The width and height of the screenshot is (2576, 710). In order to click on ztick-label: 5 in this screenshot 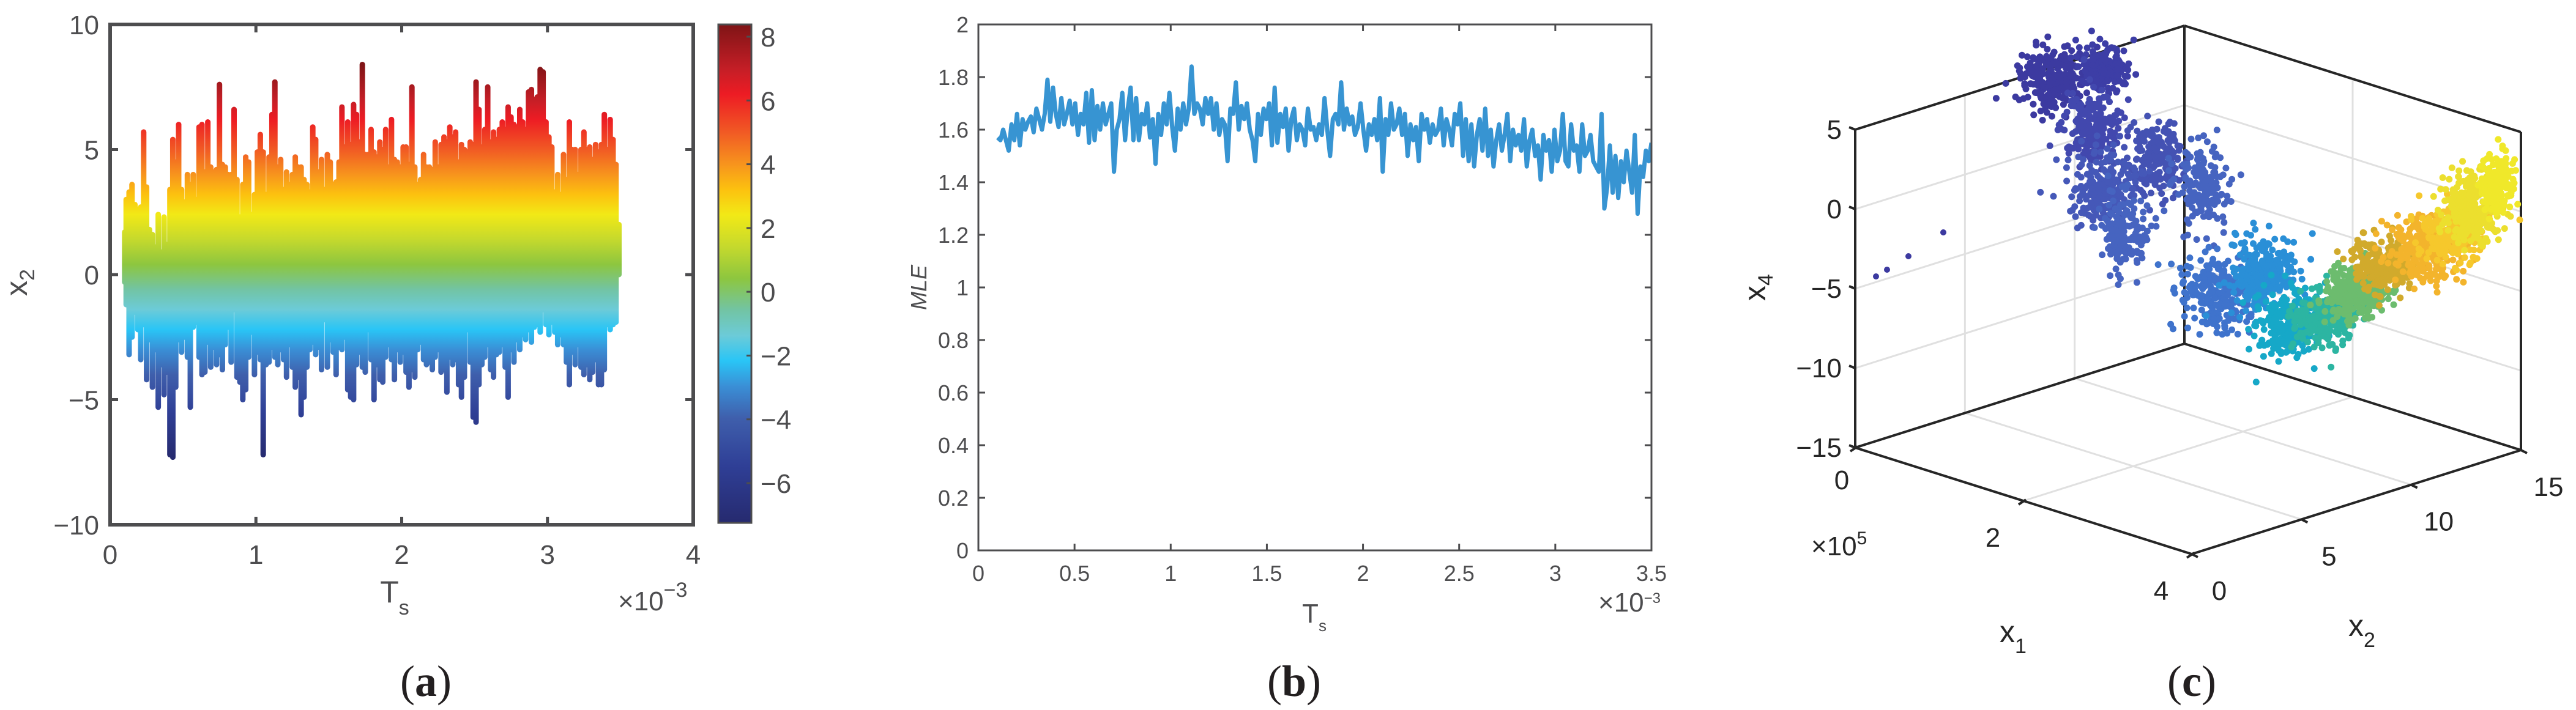, I will do `click(1835, 130)`.